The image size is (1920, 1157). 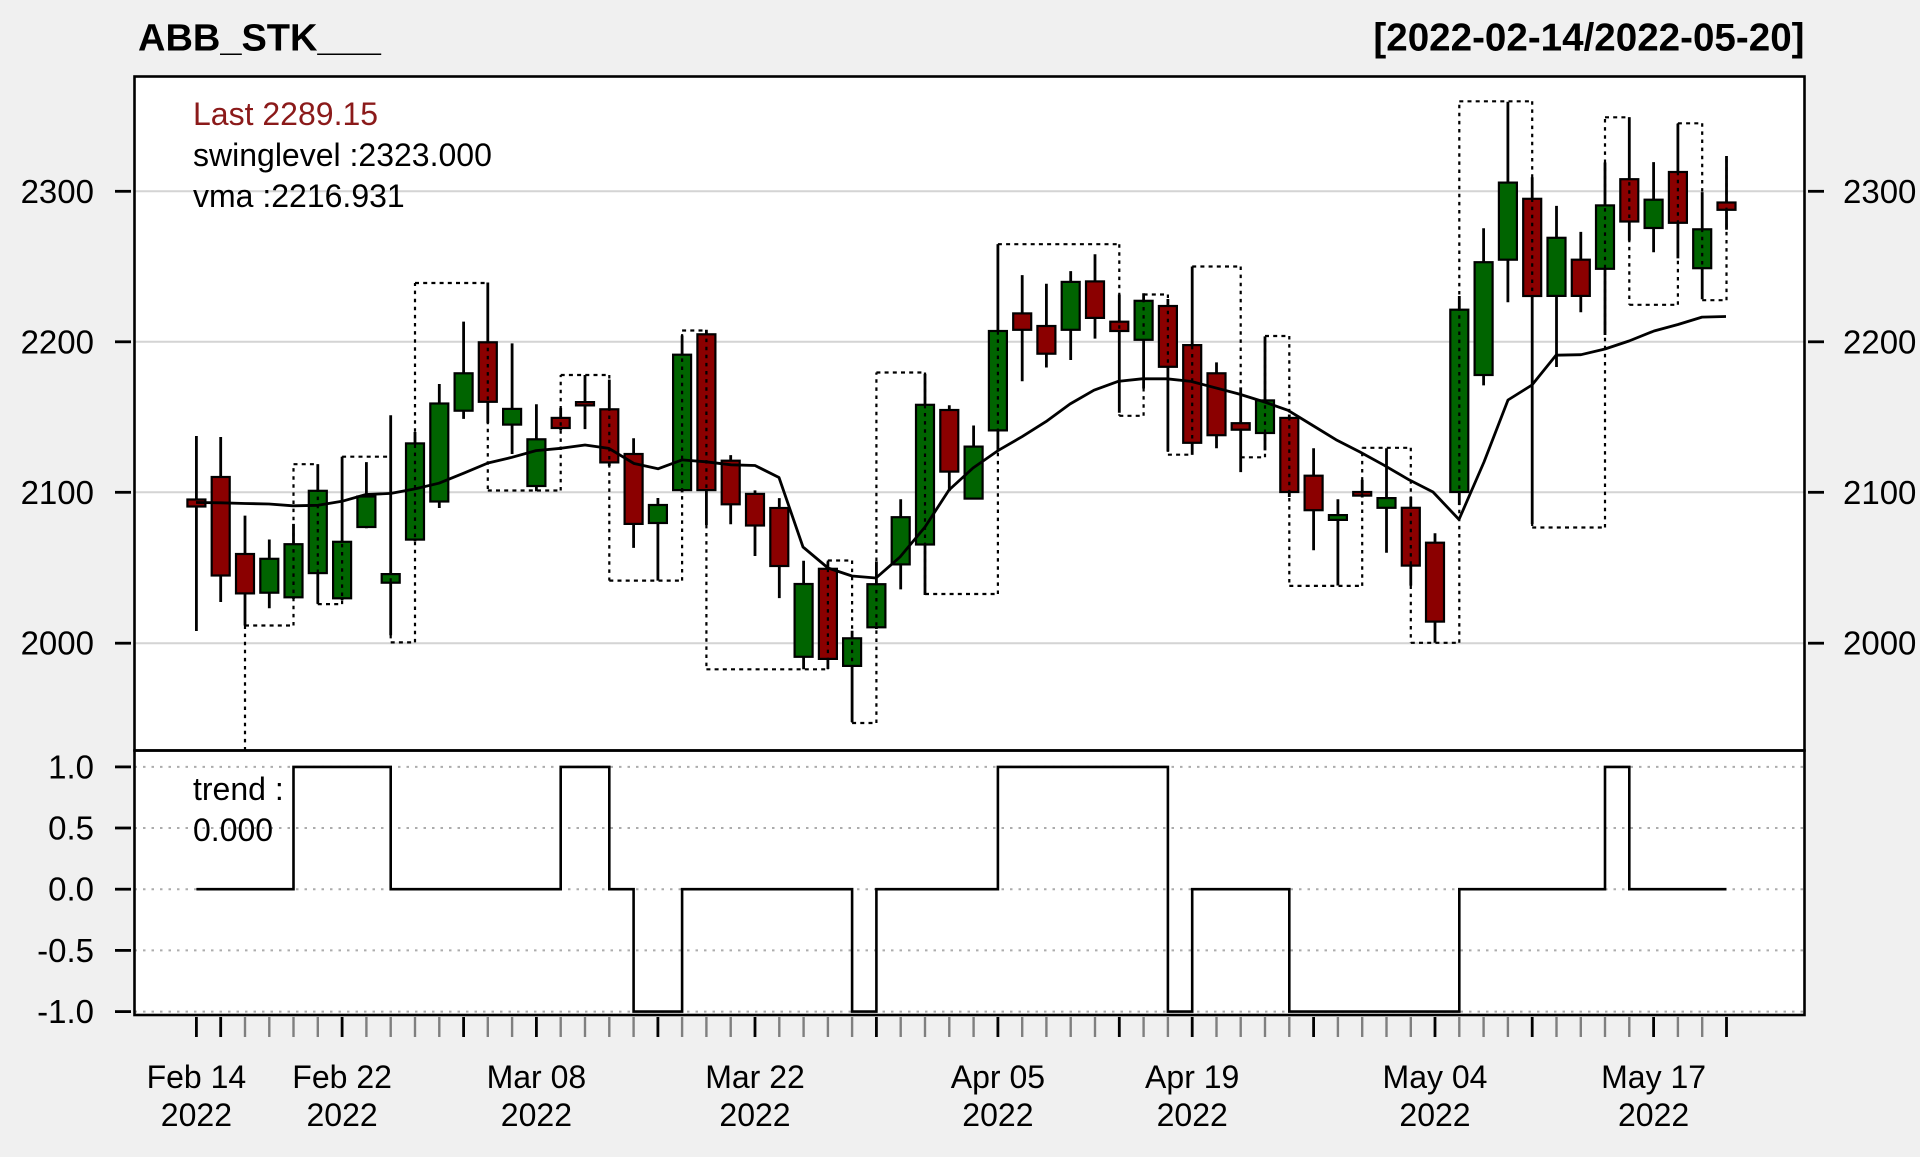 What do you see at coordinates (755, 1077) in the screenshot?
I see `svg-text: Mar 22` at bounding box center [755, 1077].